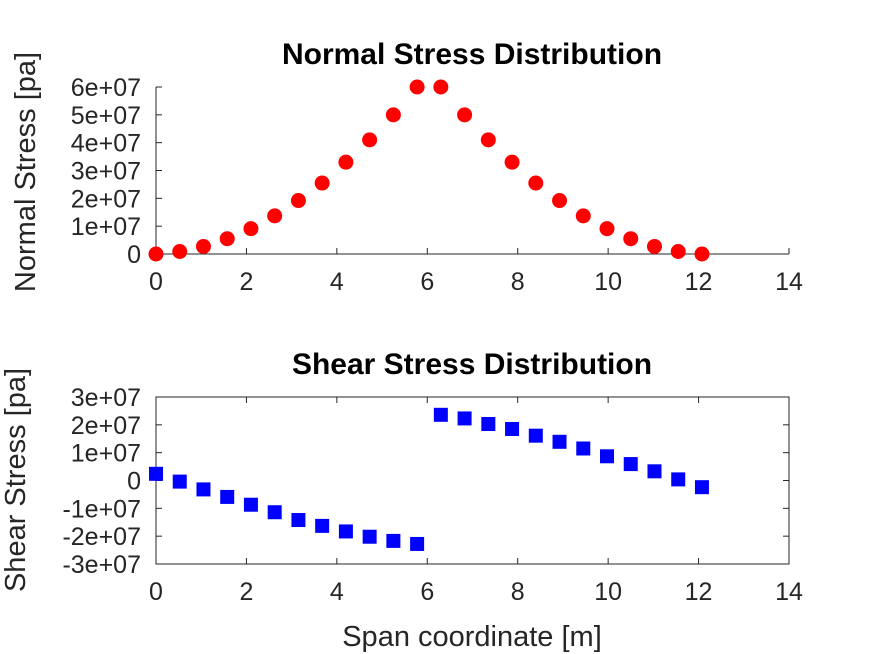 This screenshot has height=654, width=872. I want to click on y-tick-label: -3e+07, so click(101, 565).